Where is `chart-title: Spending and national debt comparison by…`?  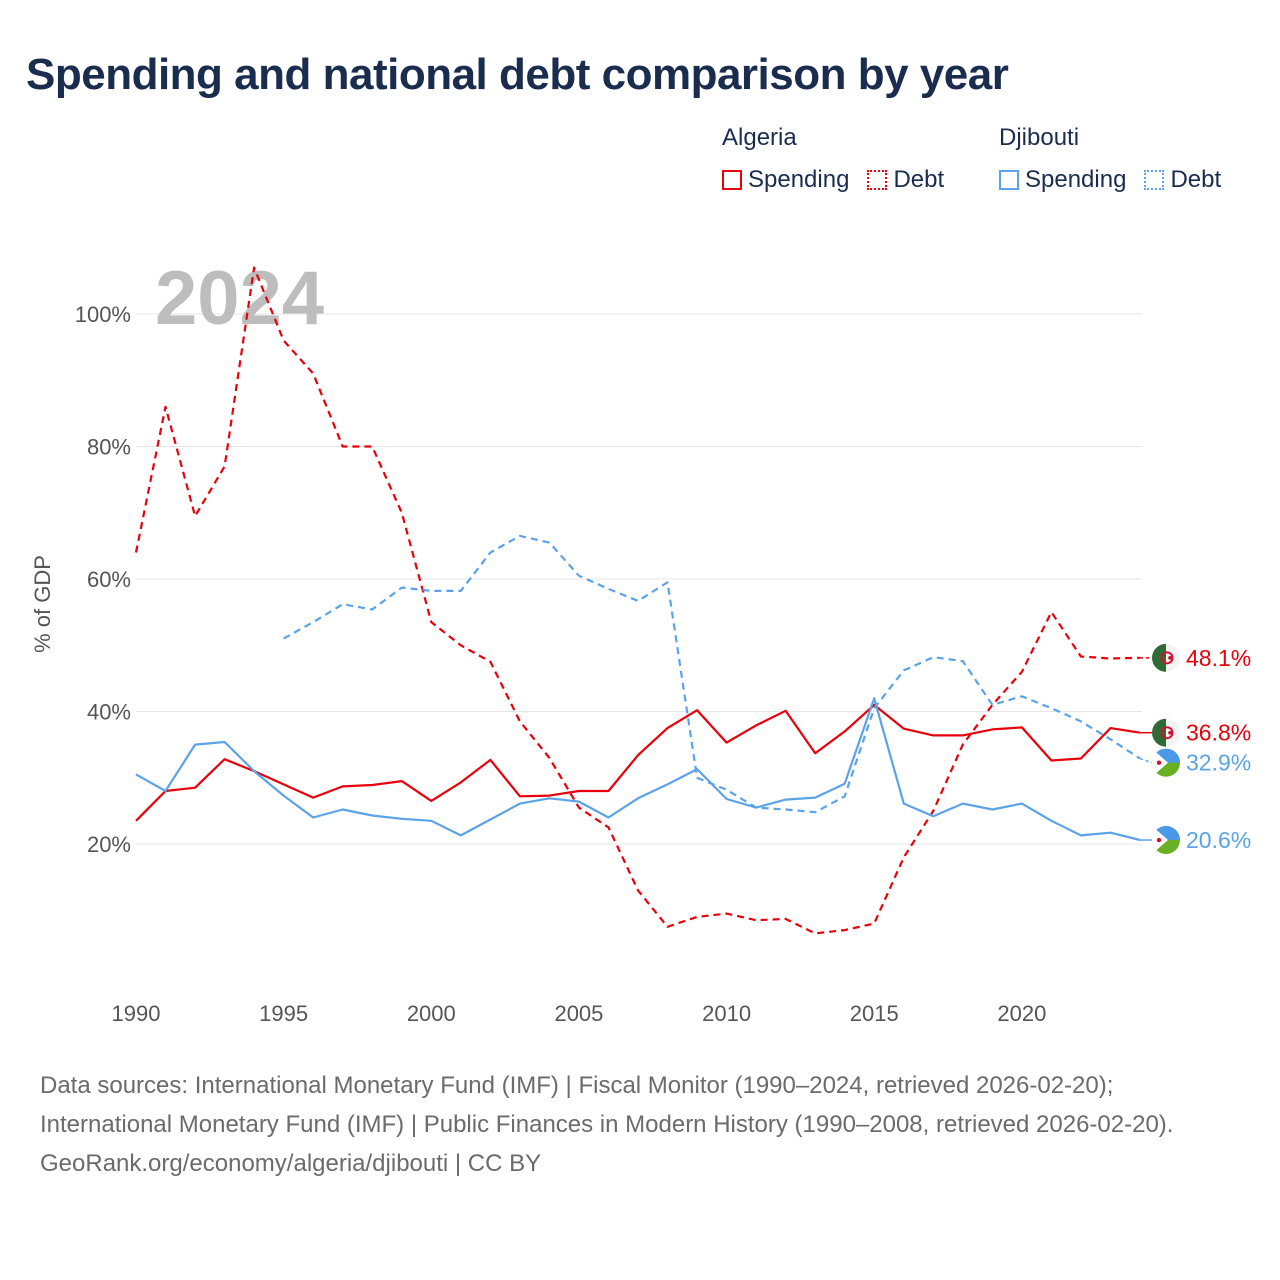 chart-title: Spending and national debt comparison by… is located at coordinates (517, 74).